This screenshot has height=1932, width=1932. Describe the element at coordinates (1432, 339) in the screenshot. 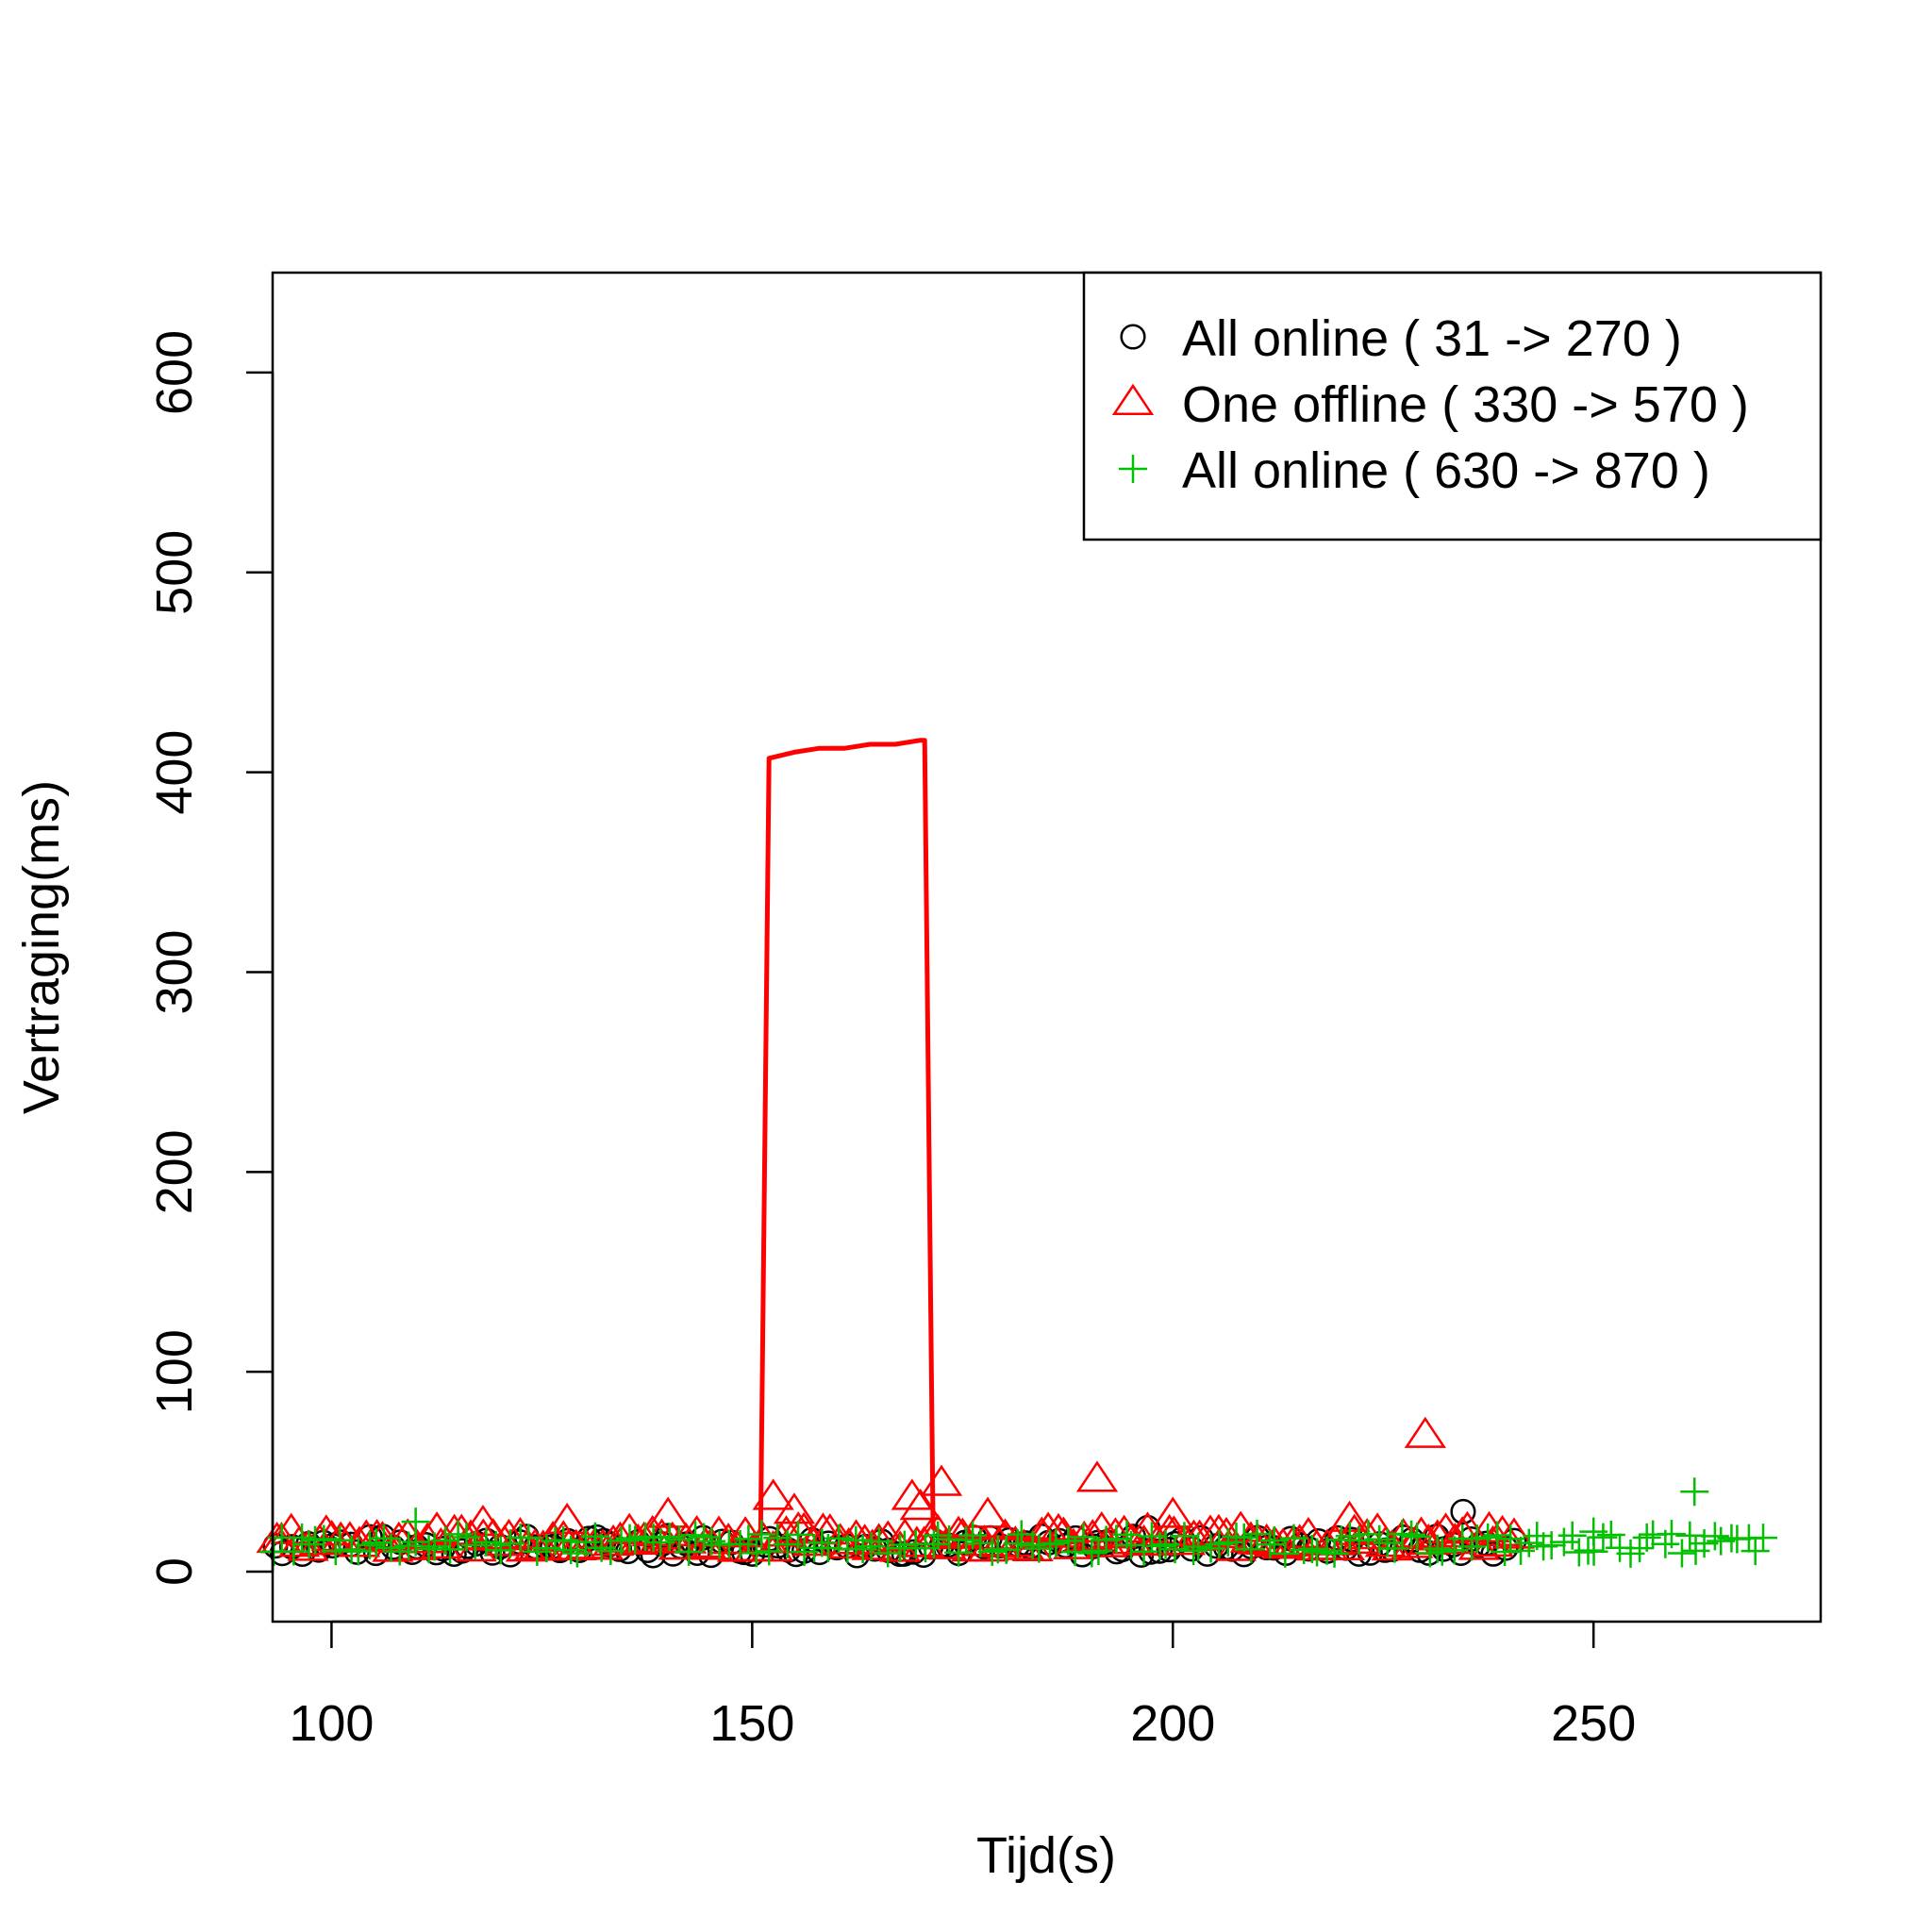

I see `legend-label: All online ( 31 -> 270 )` at that location.